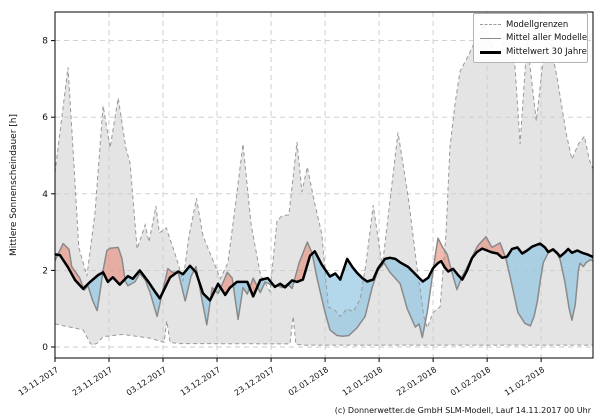 This screenshot has width=600, height=420. I want to click on y-tick-label: 6, so click(45, 118).